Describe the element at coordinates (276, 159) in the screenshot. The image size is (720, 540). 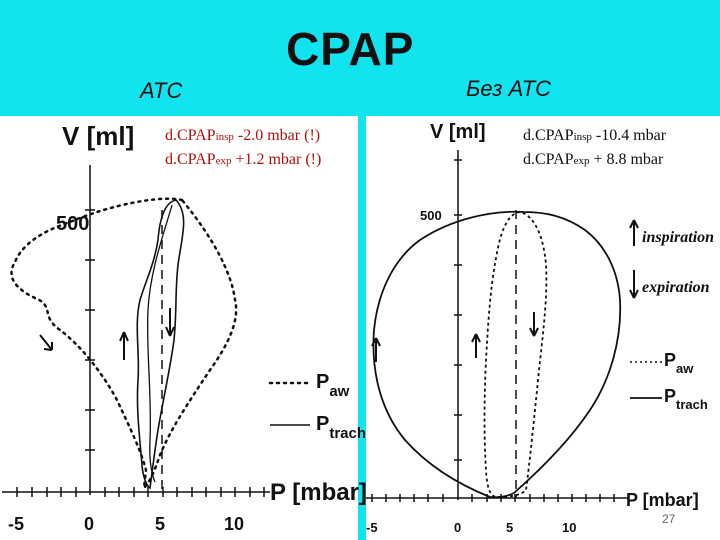
I see `left-exp-value: +1.2 mbar (!)` at that location.